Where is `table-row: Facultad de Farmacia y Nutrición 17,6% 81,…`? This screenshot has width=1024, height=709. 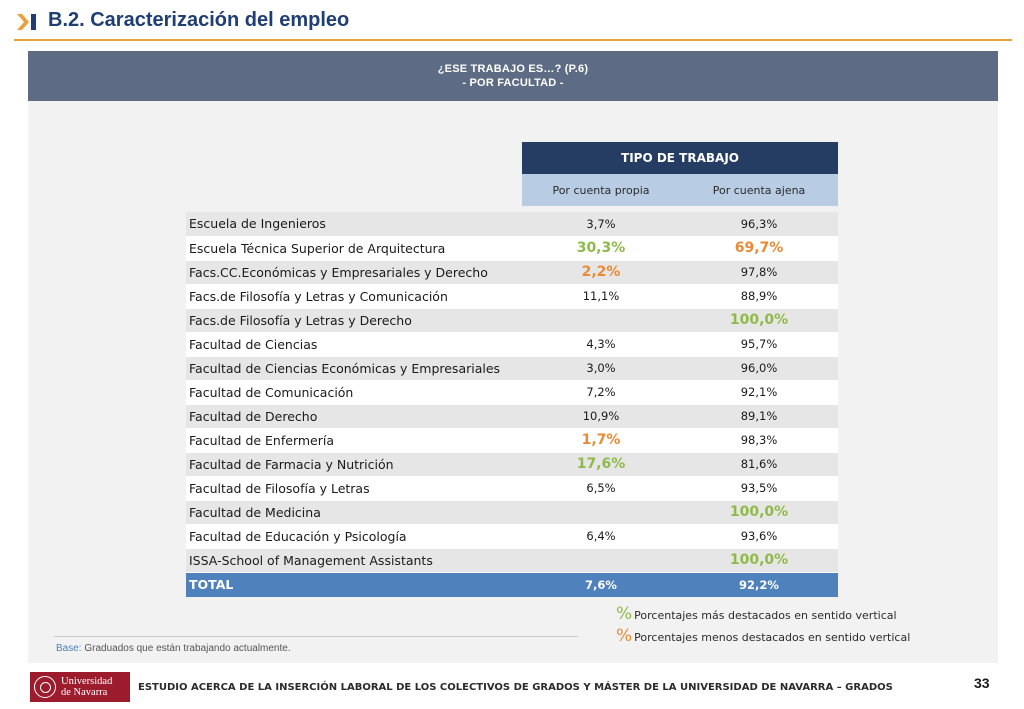 table-row: Facultad de Farmacia y Nutrición 17,6% 81,… is located at coordinates (512, 464).